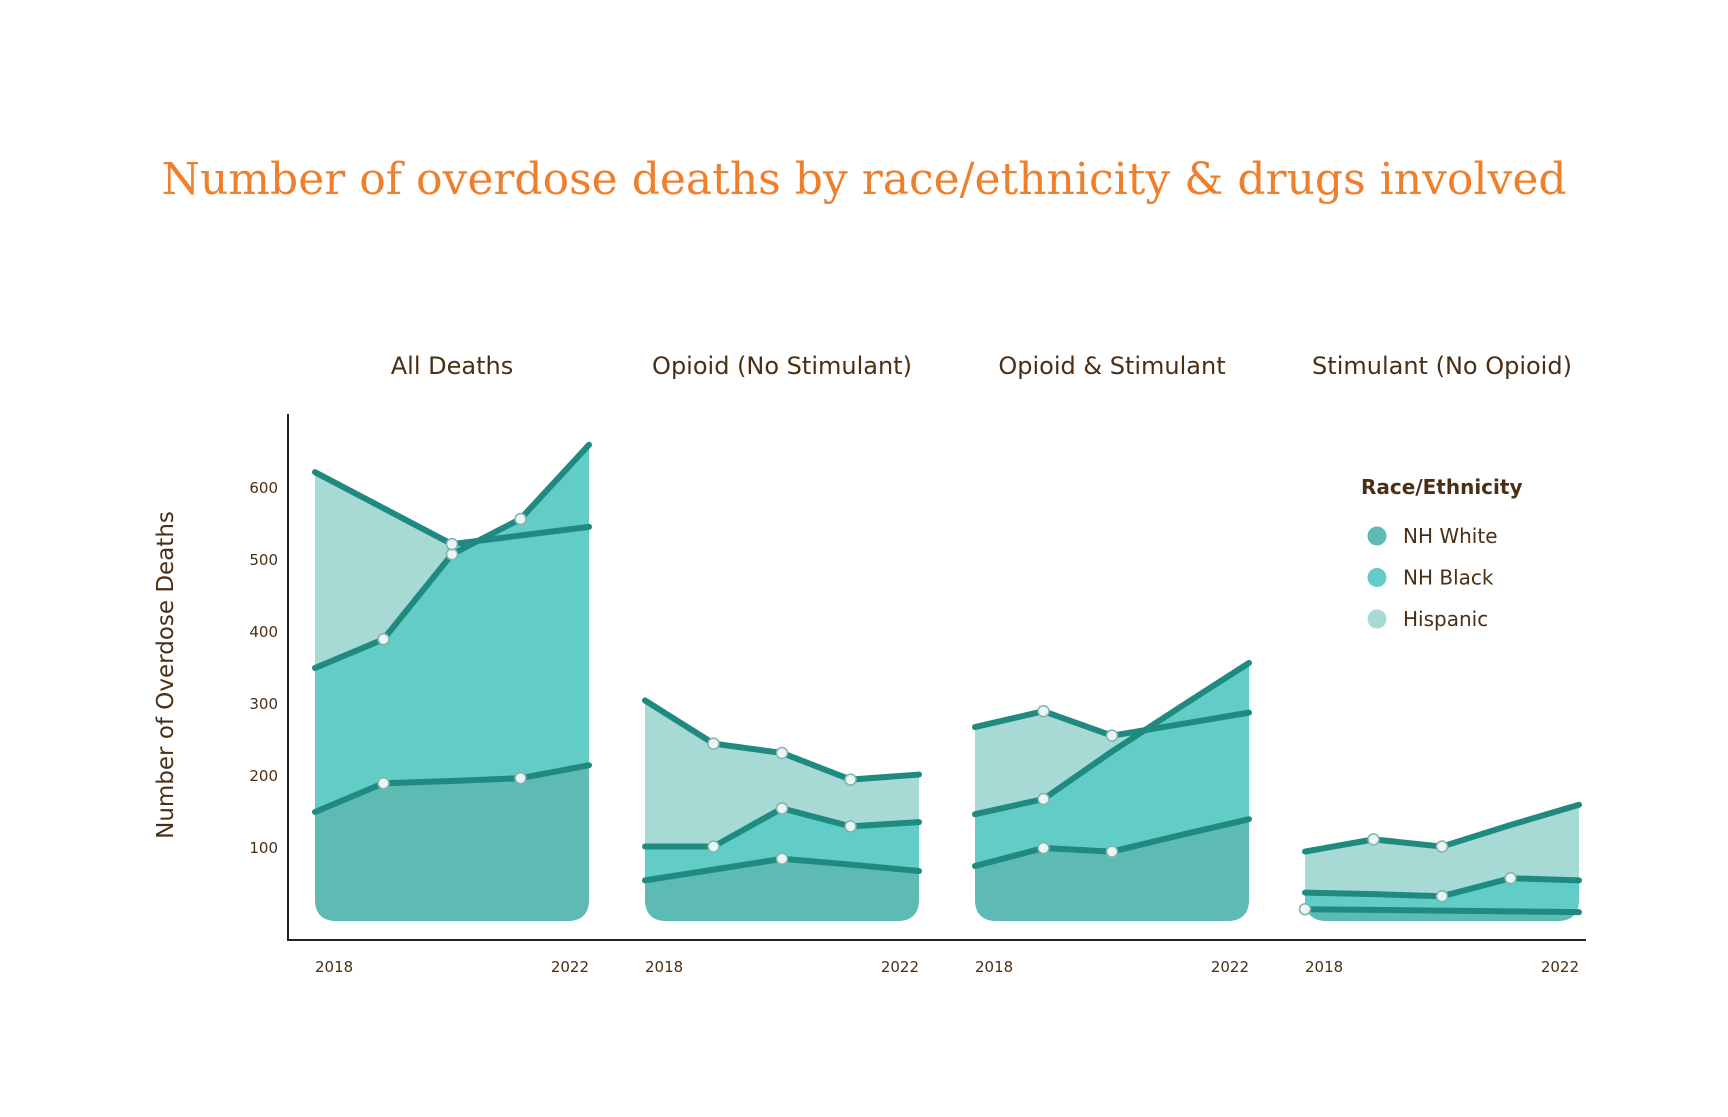 Image resolution: width=1728 pixels, height=1117 pixels. I want to click on legend-title: Race/Ethnicity, so click(1441, 487).